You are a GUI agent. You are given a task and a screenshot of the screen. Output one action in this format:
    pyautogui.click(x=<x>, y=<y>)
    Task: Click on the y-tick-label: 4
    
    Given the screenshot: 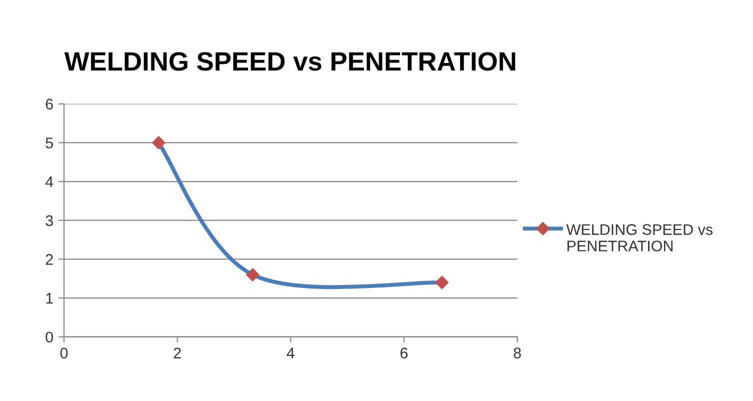 What is the action you would take?
    pyautogui.click(x=49, y=182)
    